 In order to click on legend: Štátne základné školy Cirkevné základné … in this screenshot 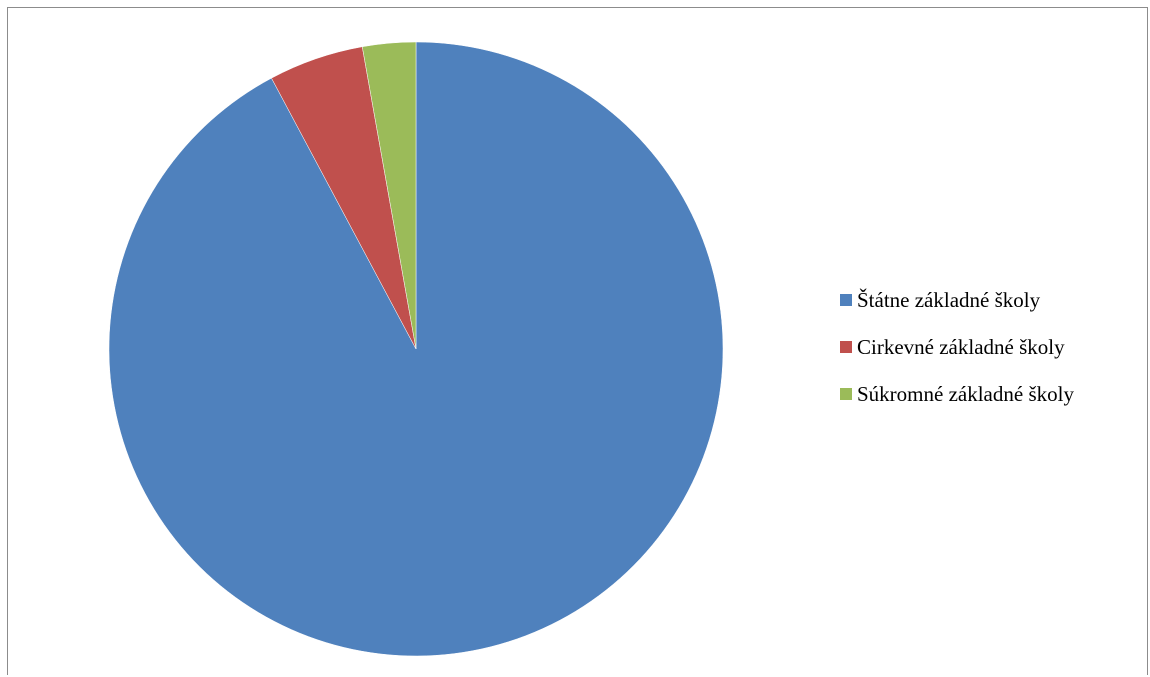, I will do `click(990, 358)`.